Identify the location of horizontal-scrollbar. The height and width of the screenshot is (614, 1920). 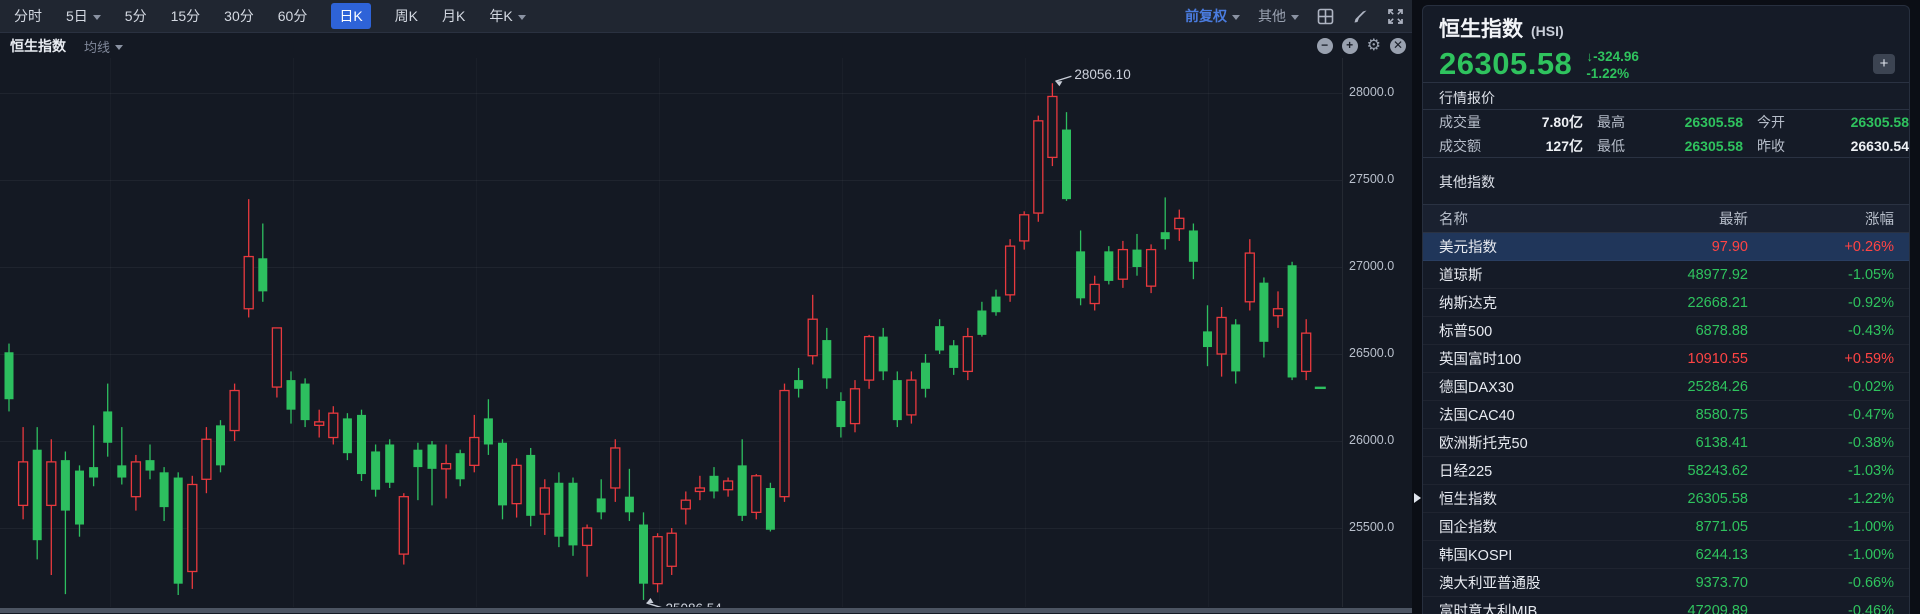
(960, 610).